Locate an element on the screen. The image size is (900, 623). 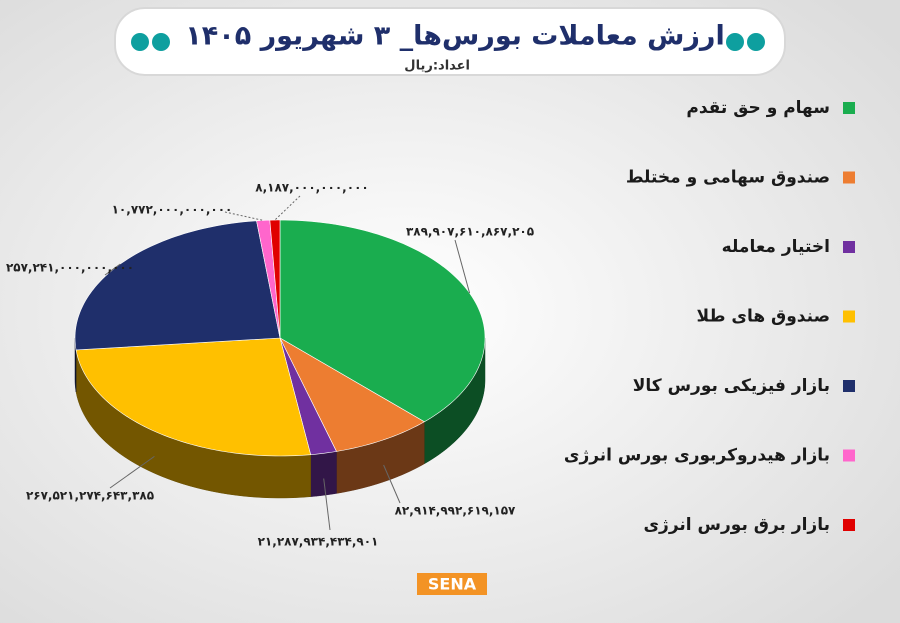
chart-subtitle: اعداد:ریال is located at coordinates (437, 66).